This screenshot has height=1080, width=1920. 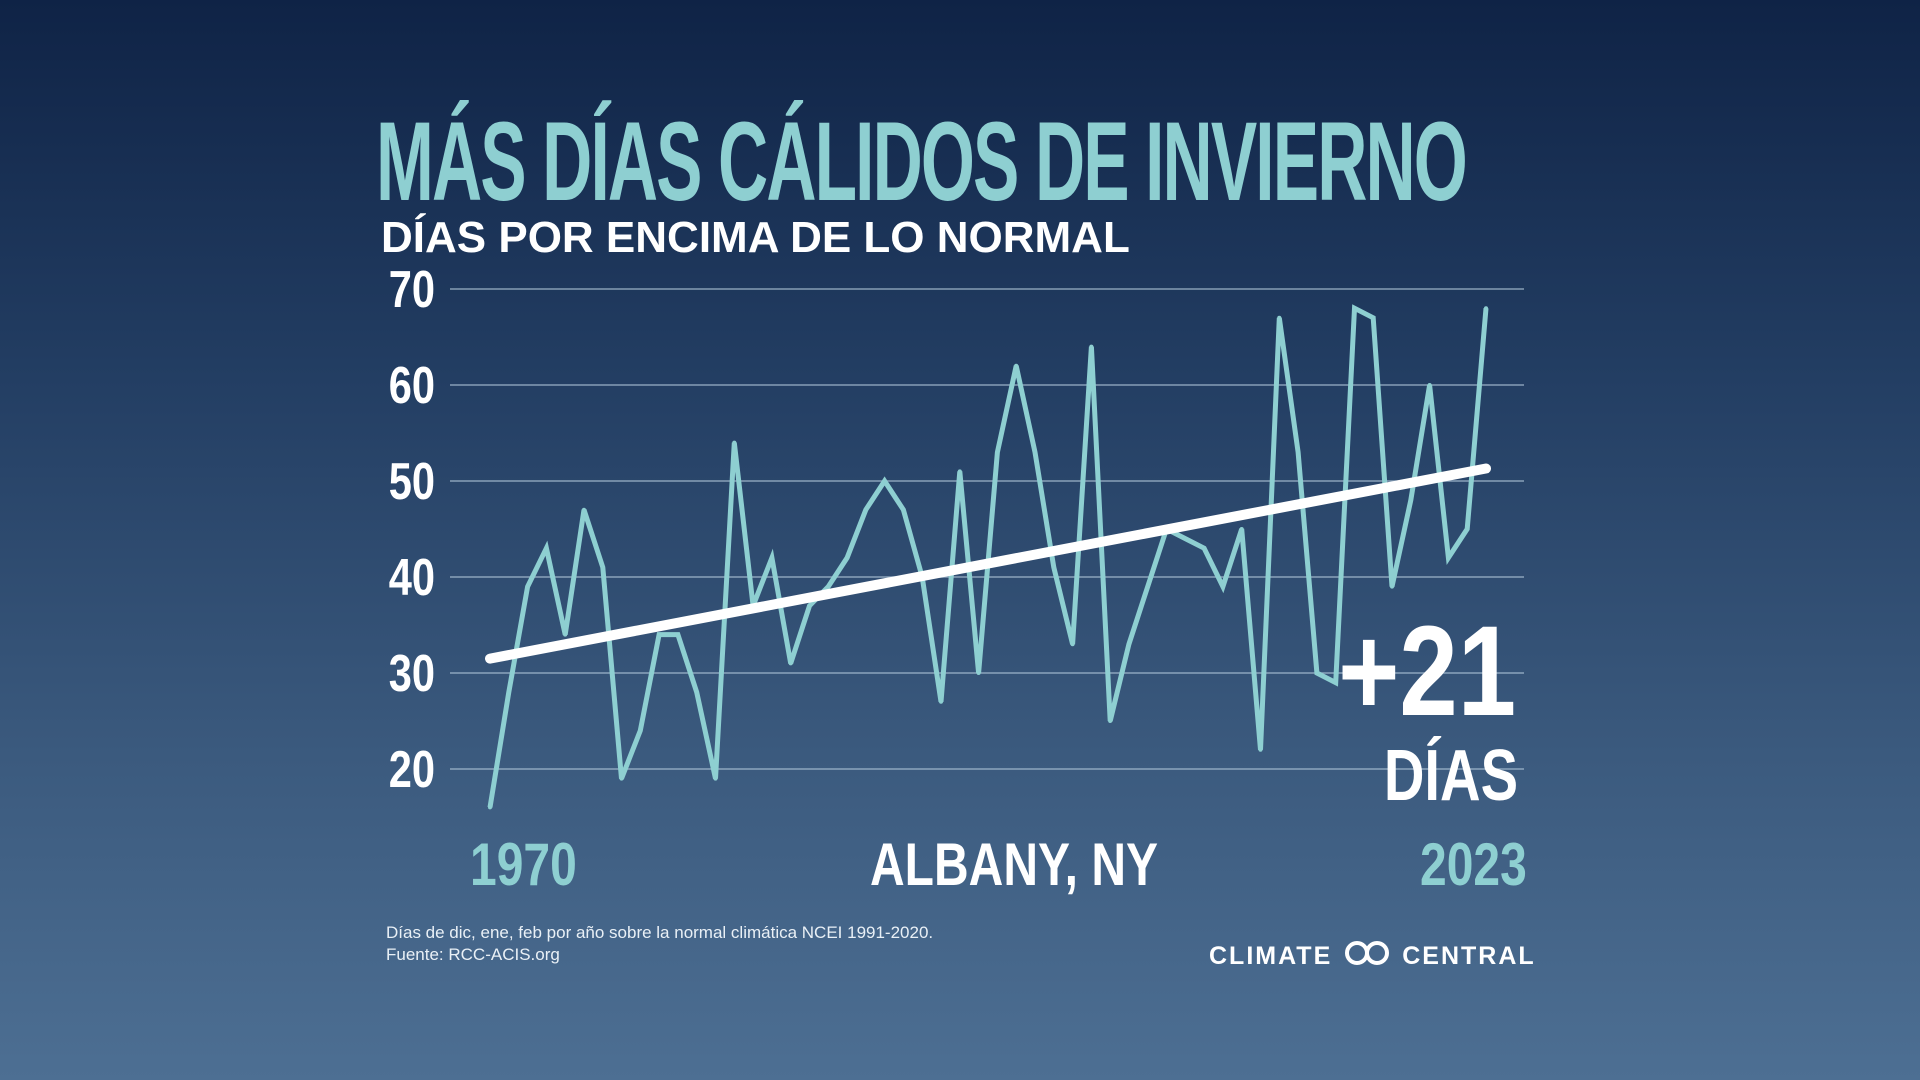 I want to click on y-tick-label-30: 30, so click(x=412, y=673).